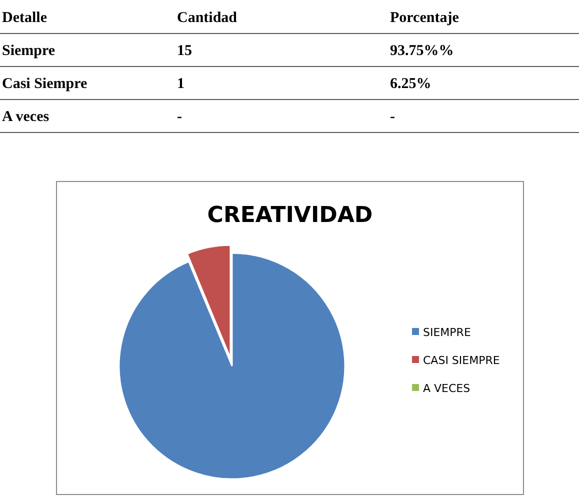 This screenshot has height=503, width=579. What do you see at coordinates (180, 84) in the screenshot?
I see `text: 1` at bounding box center [180, 84].